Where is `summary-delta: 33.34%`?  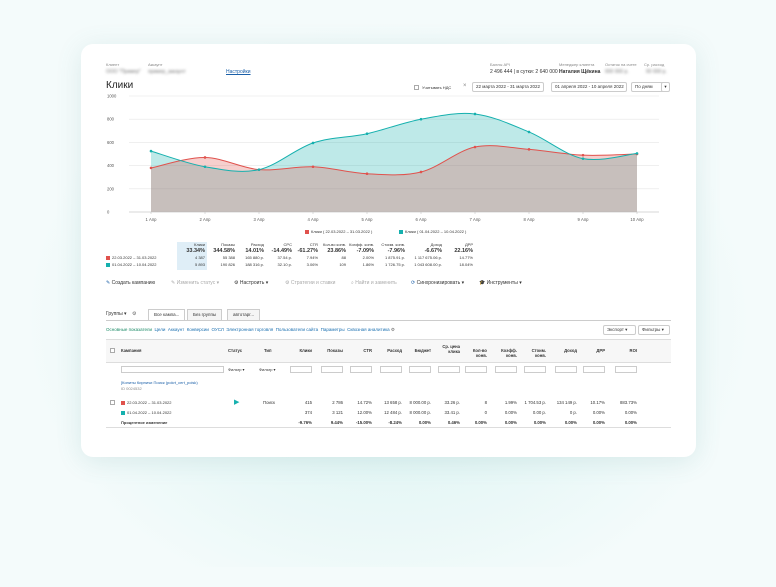
summary-delta: 33.34% is located at coordinates (195, 251).